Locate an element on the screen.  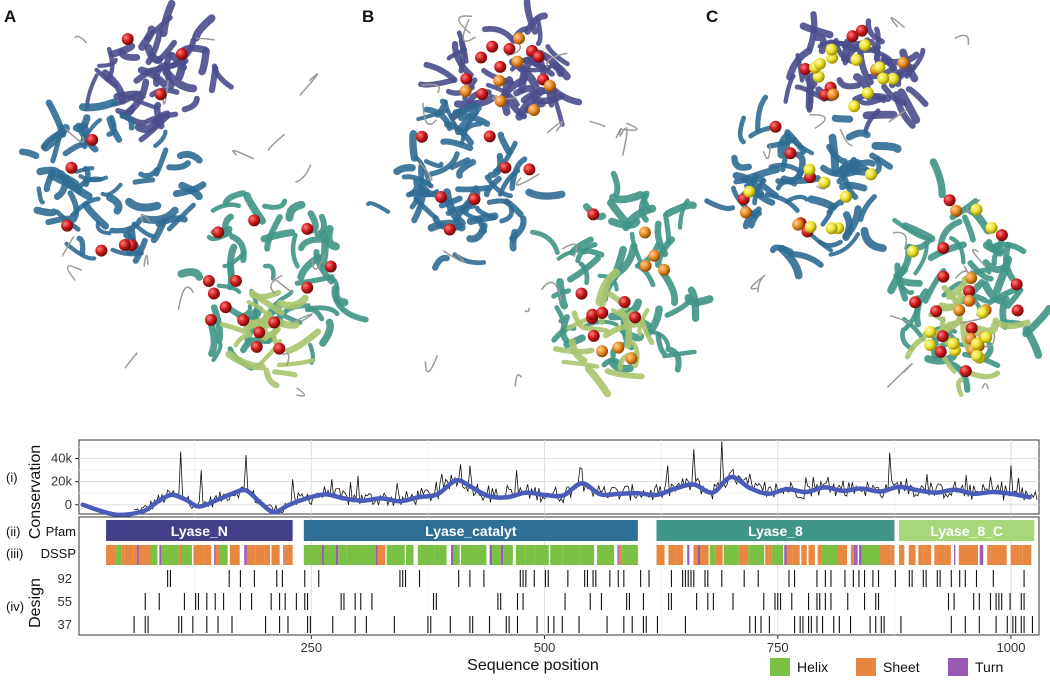
design-row-label-92: 92 is located at coordinates (65, 578).